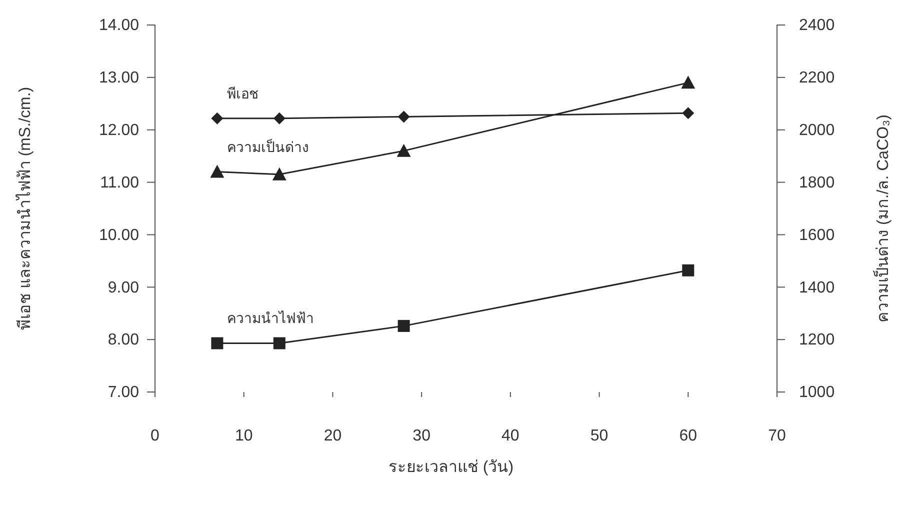 The width and height of the screenshot is (903, 506). Describe the element at coordinates (421, 435) in the screenshot. I see `x-tick-label: 30` at that location.